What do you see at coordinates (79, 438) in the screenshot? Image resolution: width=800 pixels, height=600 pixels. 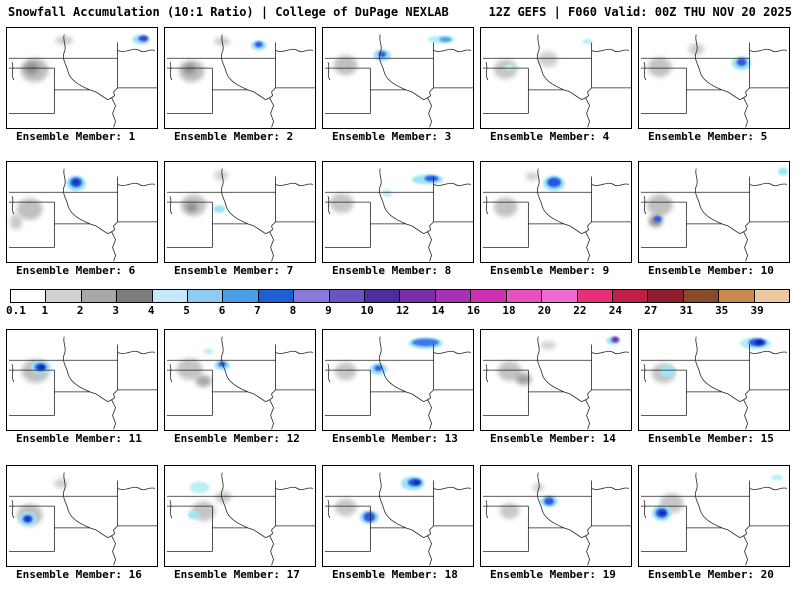 I see `ensemble-member-label: Ensemble Member: 11` at bounding box center [79, 438].